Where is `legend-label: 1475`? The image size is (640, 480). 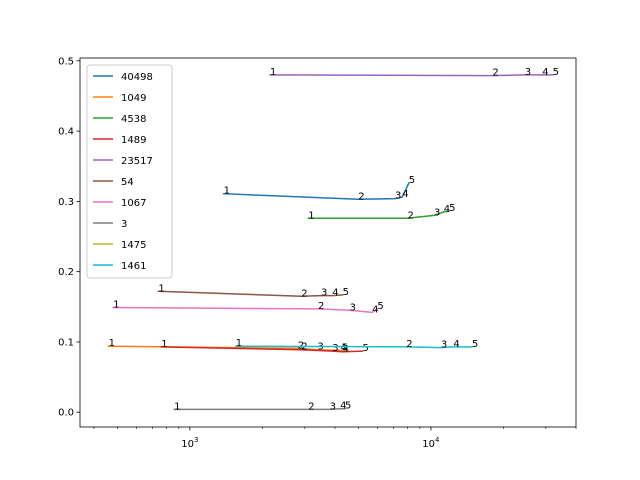 legend-label: 1475 is located at coordinates (133, 245).